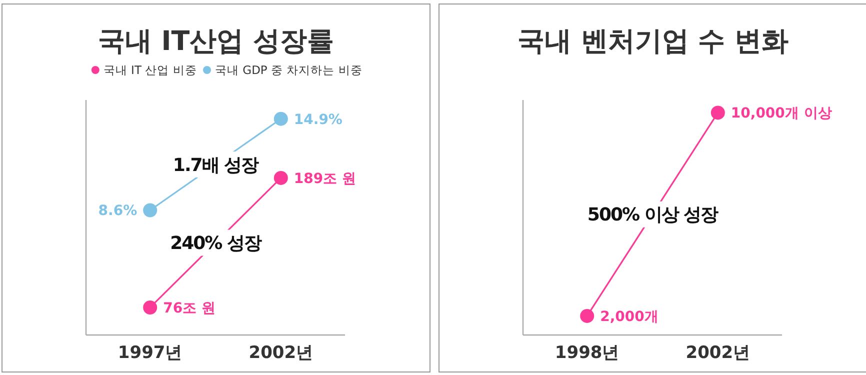 The image size is (866, 375). What do you see at coordinates (587, 353) in the screenshot?
I see `x-tick-label: 1998년` at bounding box center [587, 353].